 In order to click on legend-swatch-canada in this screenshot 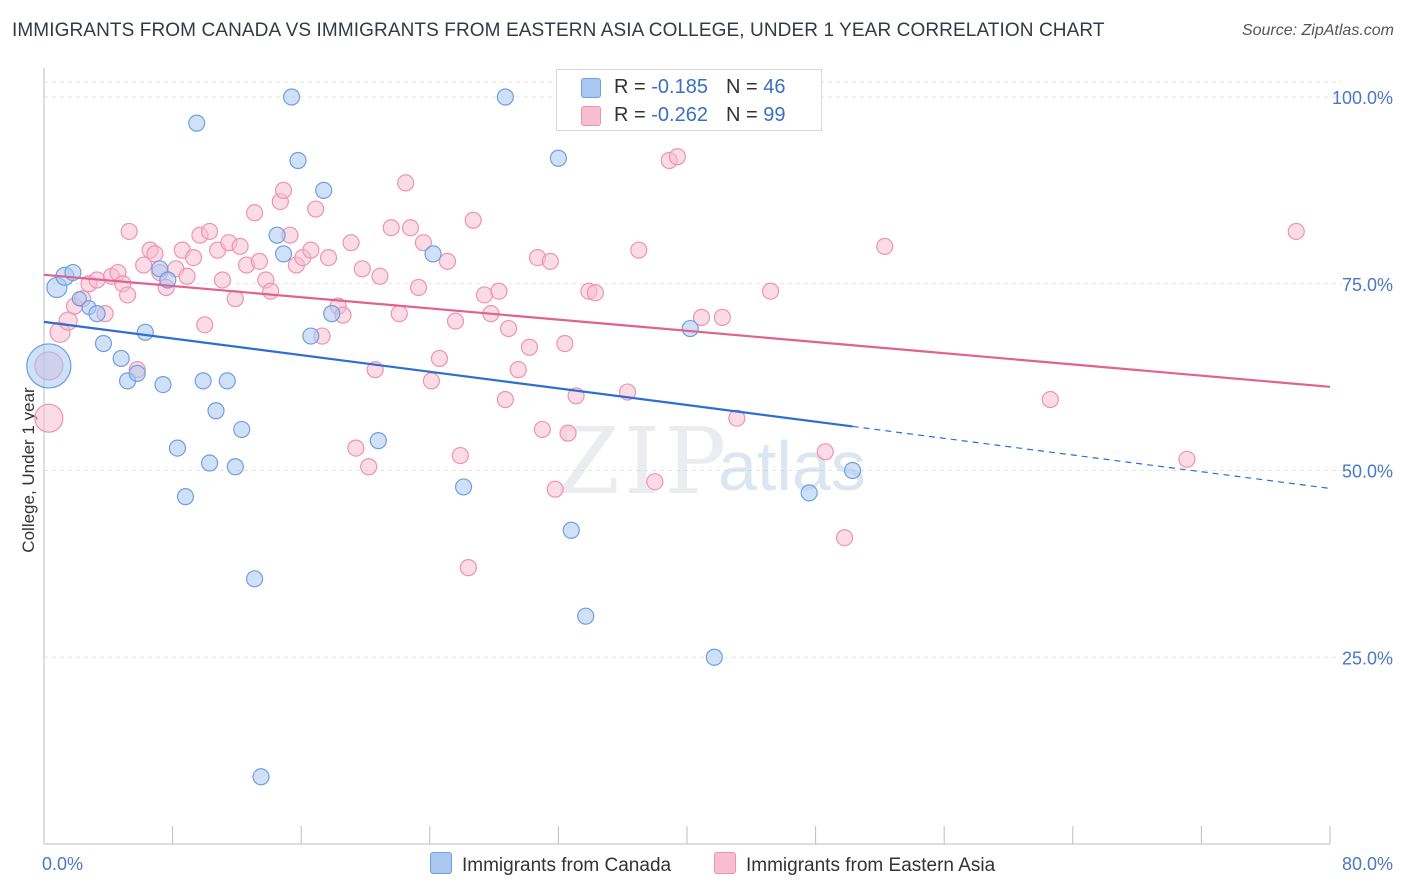, I will do `click(591, 88)`.